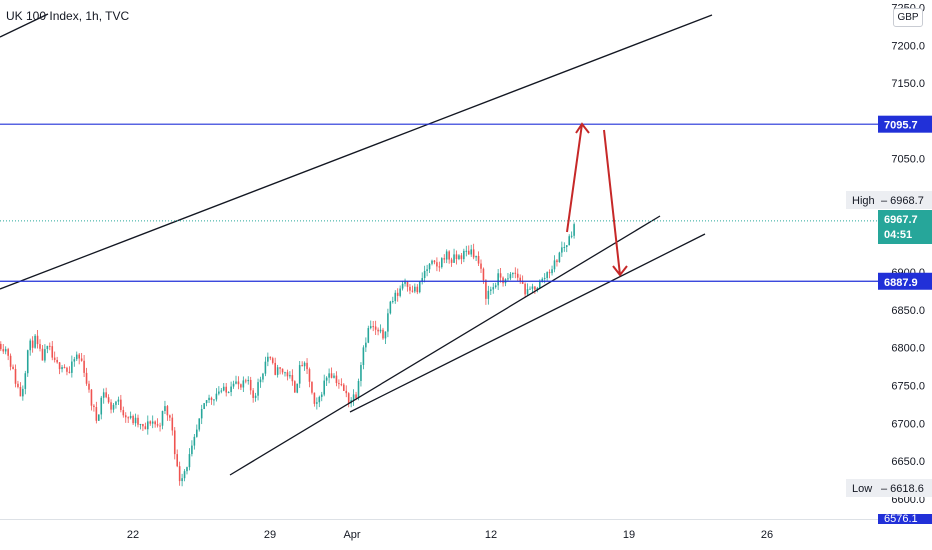 The height and width of the screenshot is (550, 932). I want to click on current-price-tag-text: 04:51, so click(898, 235).